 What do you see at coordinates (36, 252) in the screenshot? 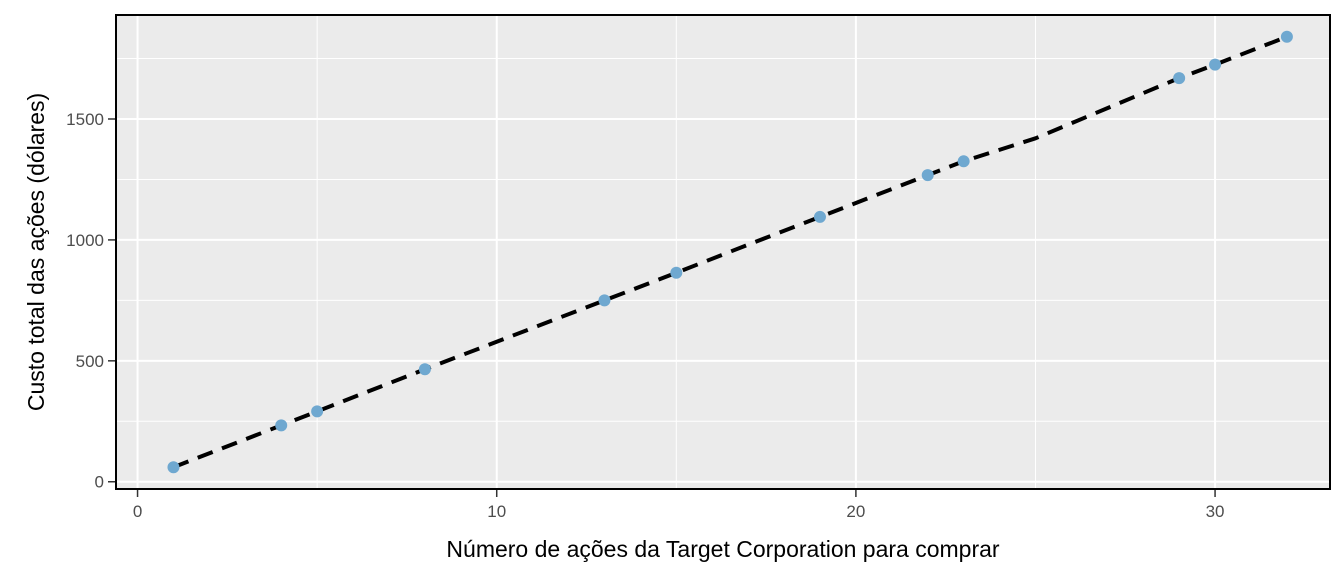
I see `y-axis-title: Custo total das ações (dólares)` at bounding box center [36, 252].